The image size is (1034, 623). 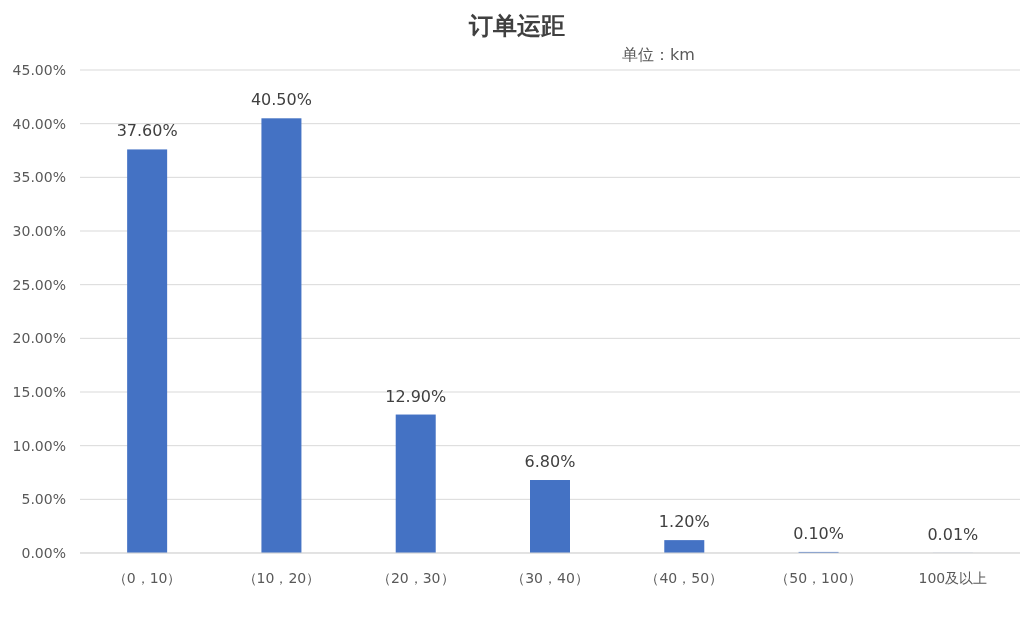 I want to click on y-tick-label: 15.00%, so click(x=39, y=392).